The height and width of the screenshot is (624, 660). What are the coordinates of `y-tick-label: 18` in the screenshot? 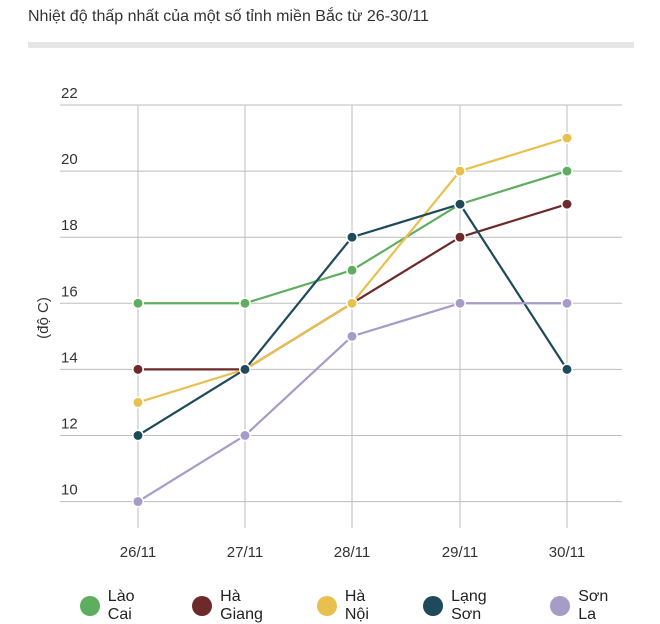 It's located at (69, 225).